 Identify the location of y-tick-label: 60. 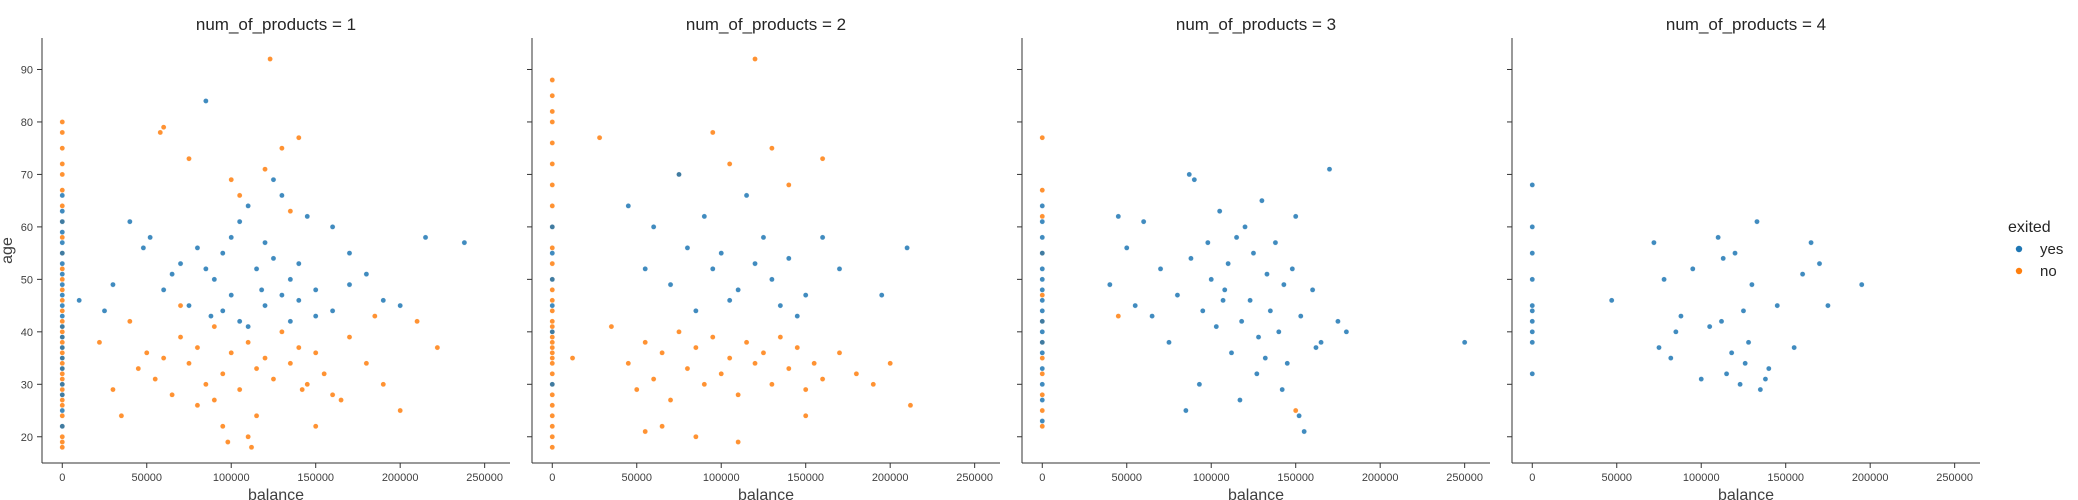
(27, 228).